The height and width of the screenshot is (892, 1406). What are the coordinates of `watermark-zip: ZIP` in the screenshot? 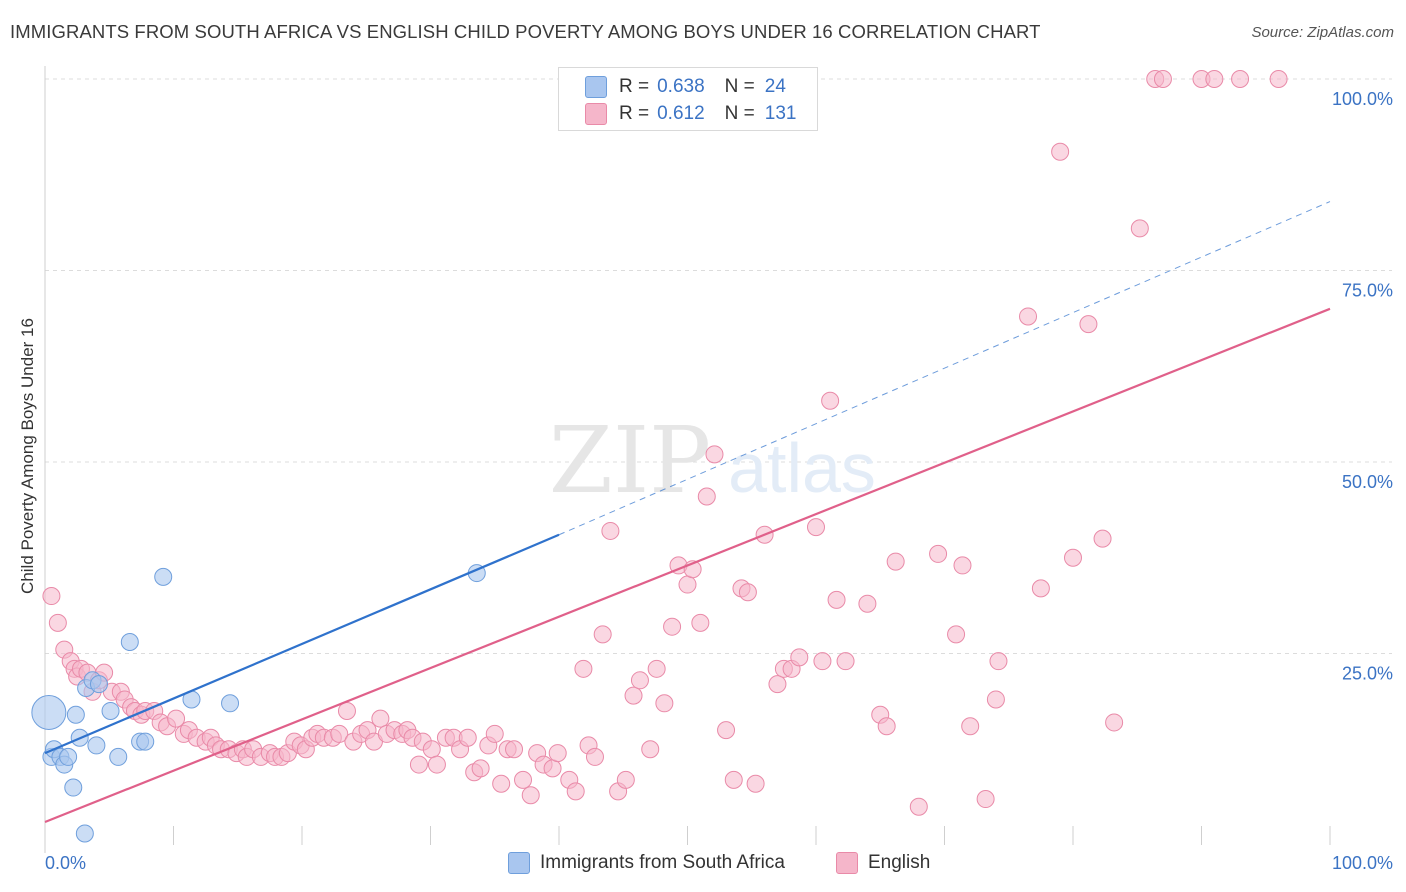 It's located at (630, 460).